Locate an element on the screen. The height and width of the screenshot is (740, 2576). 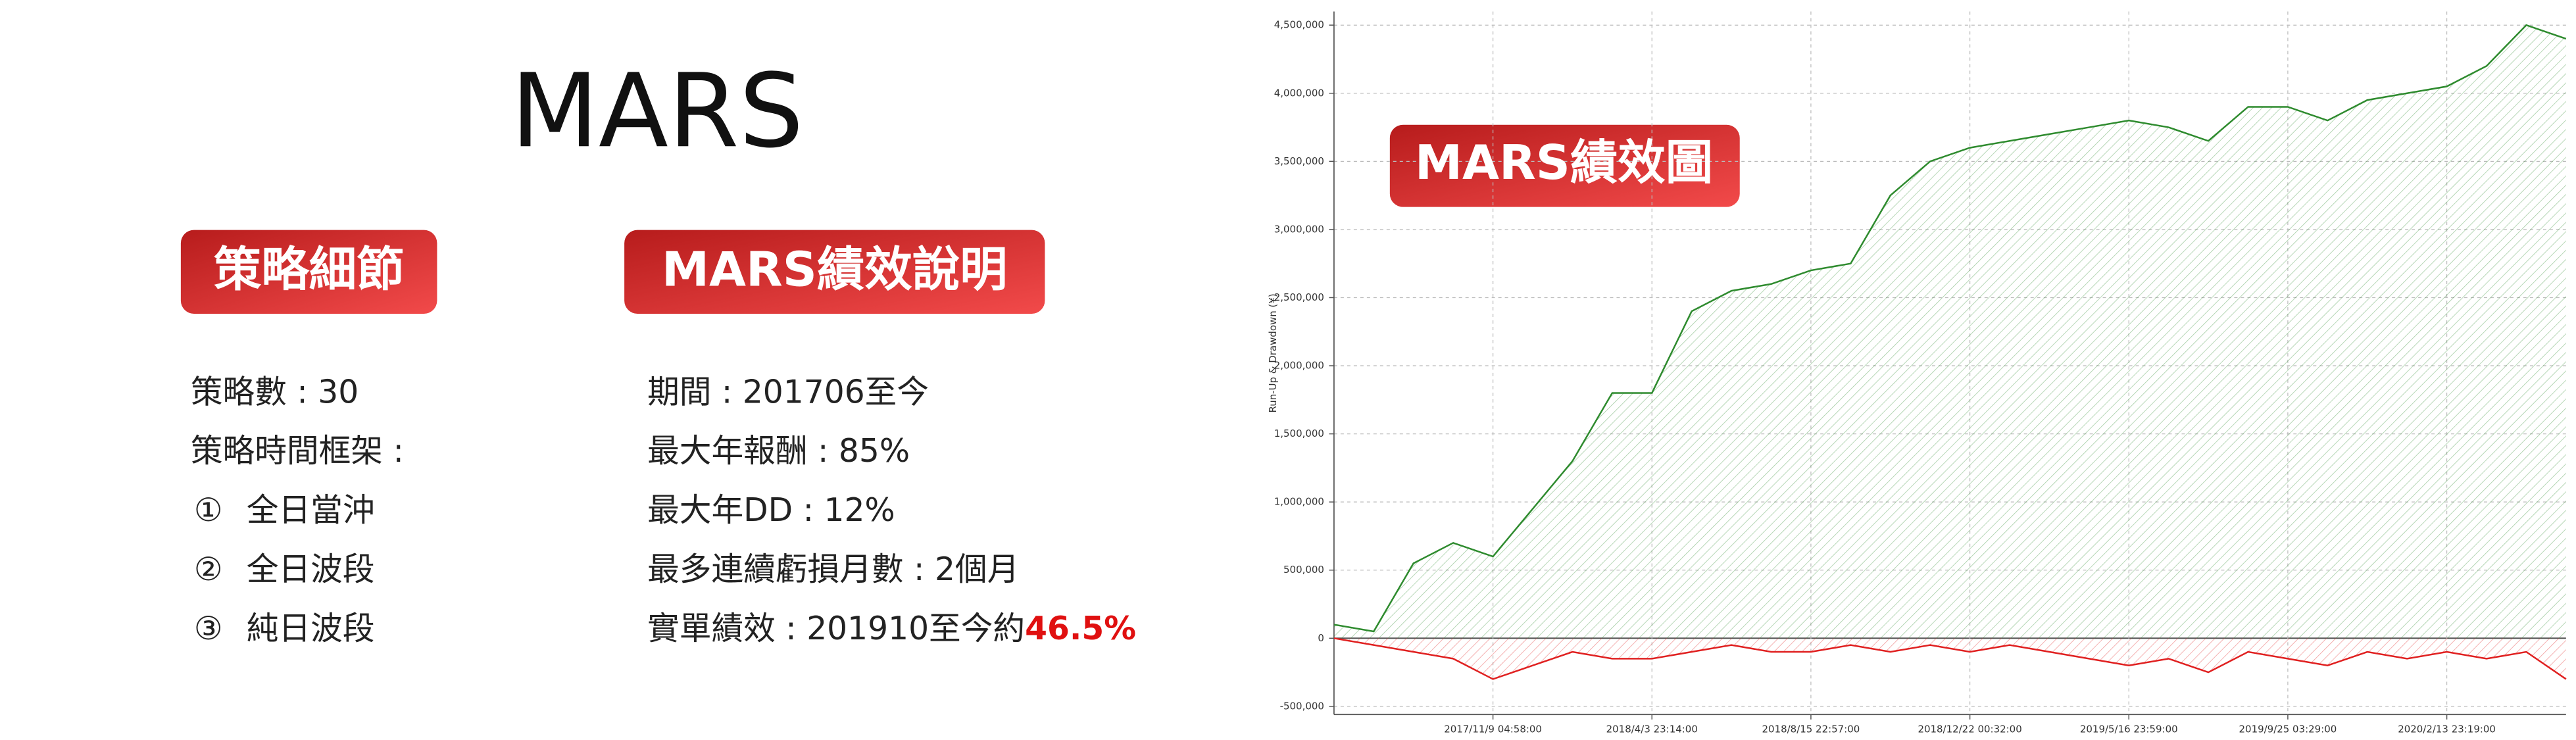
y-tick-label: 4,500,000 is located at coordinates (1299, 25).